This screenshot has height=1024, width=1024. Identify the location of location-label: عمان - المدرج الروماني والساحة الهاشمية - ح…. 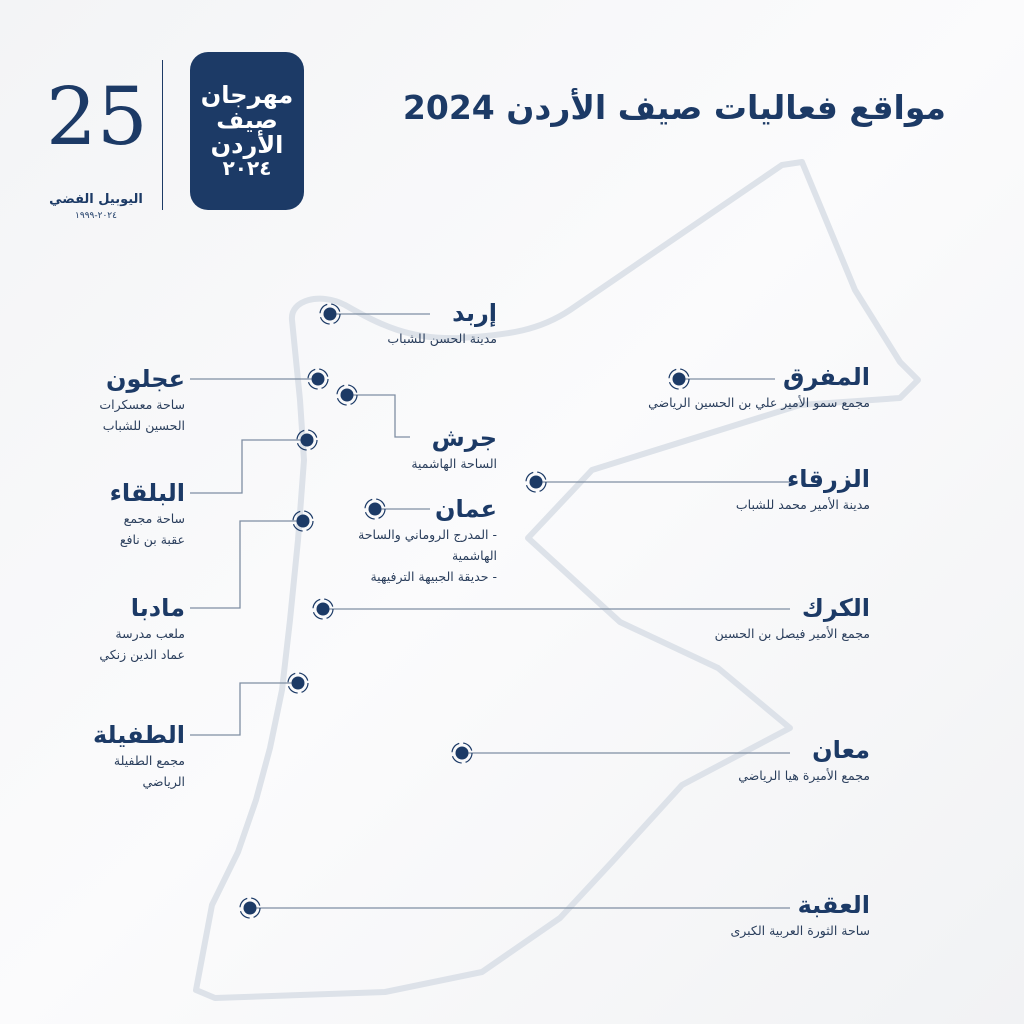
(427, 540).